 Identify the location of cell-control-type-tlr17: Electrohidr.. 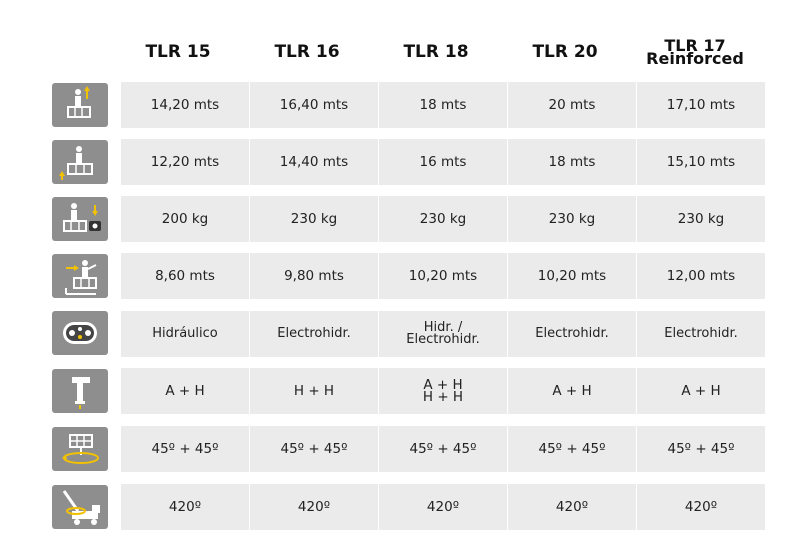
(701, 334).